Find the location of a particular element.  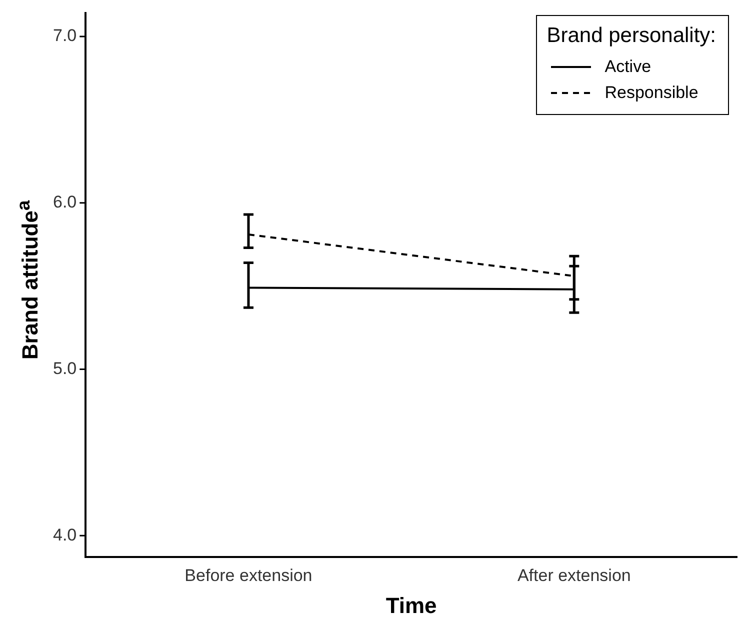

legend-title: Brand personality: is located at coordinates (631, 36).